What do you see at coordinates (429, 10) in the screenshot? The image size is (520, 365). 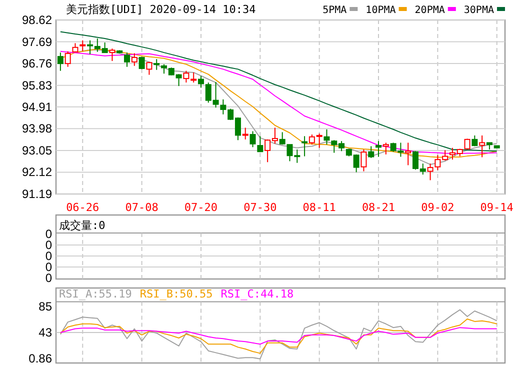 I see `legend-label: 20PMA` at bounding box center [429, 10].